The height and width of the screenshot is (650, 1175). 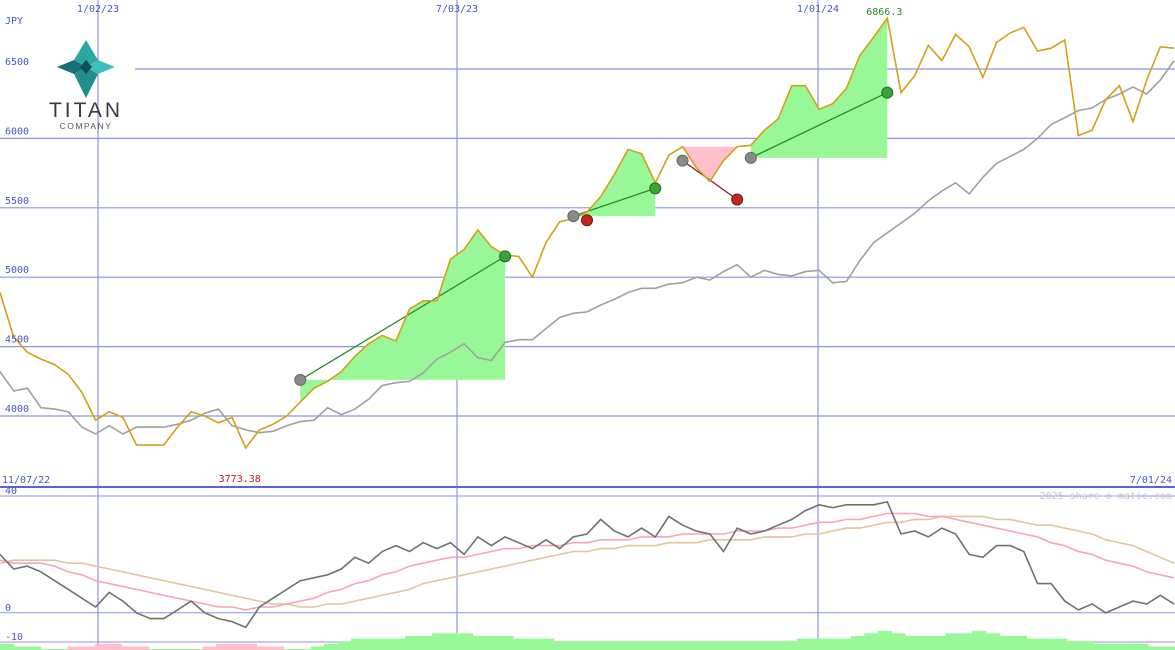 I want to click on ind-tick-label: 40, so click(x=11, y=491).